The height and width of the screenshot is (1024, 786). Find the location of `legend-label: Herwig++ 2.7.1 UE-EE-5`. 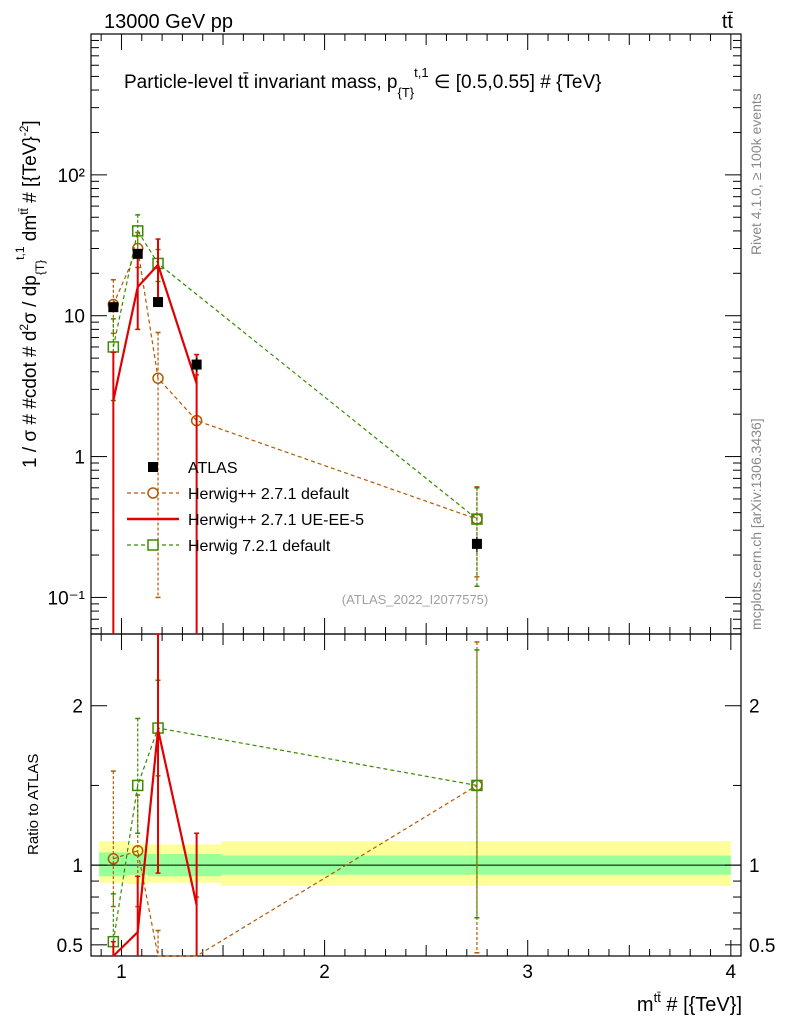

legend-label: Herwig++ 2.7.1 UE-EE-5 is located at coordinates (276, 520).